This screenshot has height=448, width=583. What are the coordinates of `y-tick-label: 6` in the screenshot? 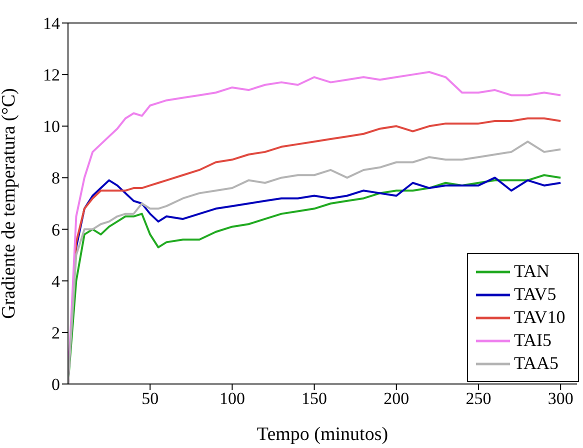 It's located at (56, 230).